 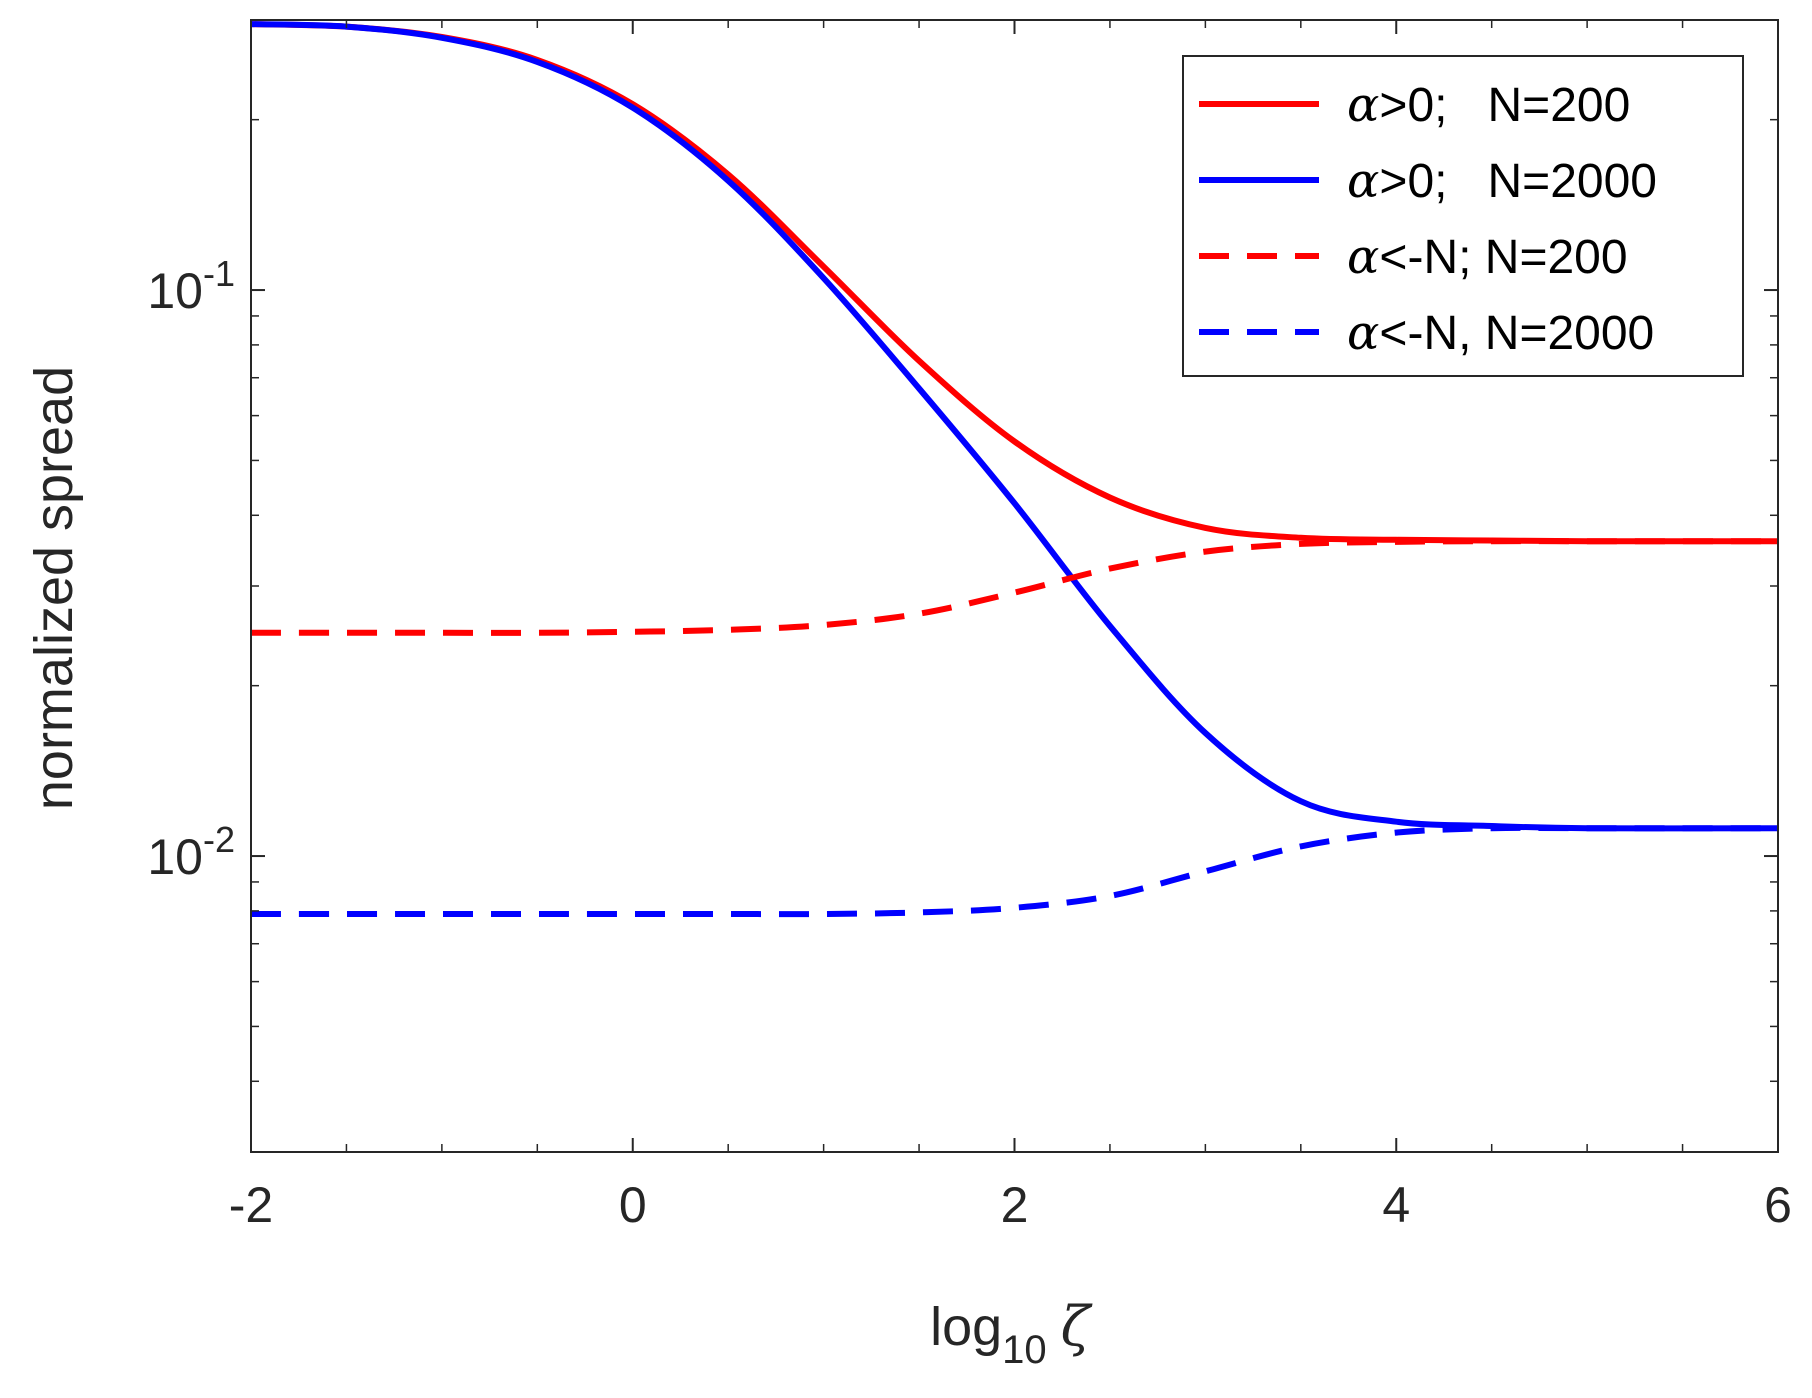 I want to click on x-axis-label-symbol: ζ, so click(x=1077, y=1326).